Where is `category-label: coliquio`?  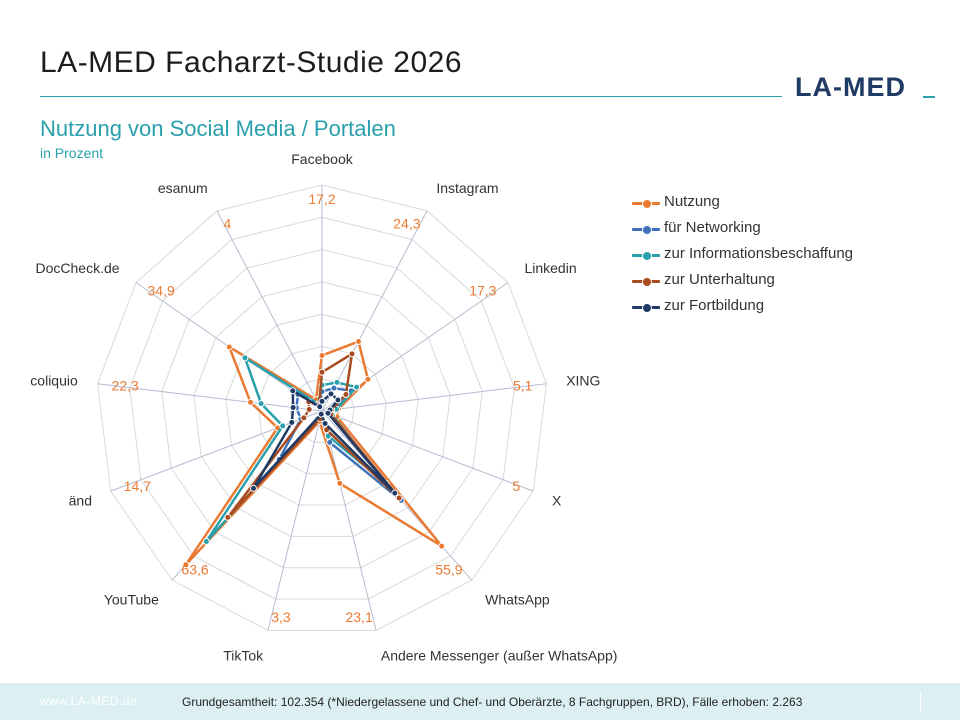 category-label: coliquio is located at coordinates (54, 381).